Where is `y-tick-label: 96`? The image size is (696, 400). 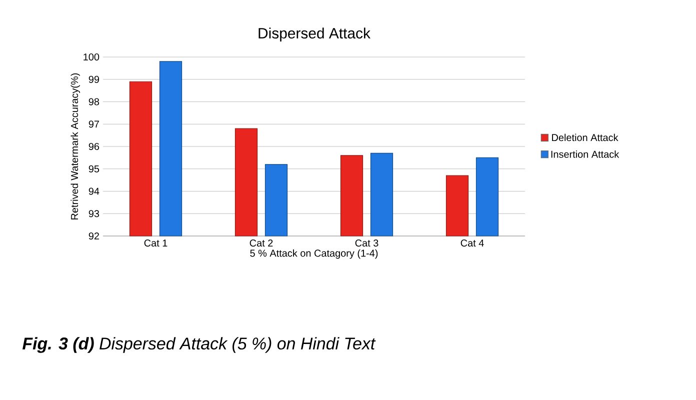 y-tick-label: 96 is located at coordinates (94, 146).